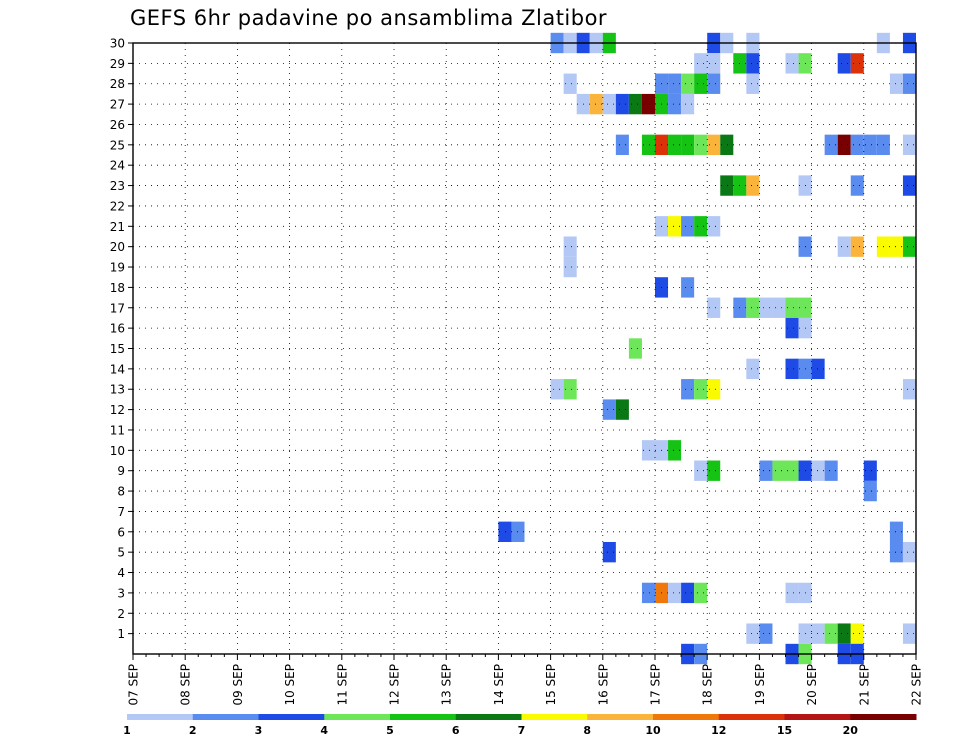  I want to click on colorbar-label: 10, so click(653, 730).